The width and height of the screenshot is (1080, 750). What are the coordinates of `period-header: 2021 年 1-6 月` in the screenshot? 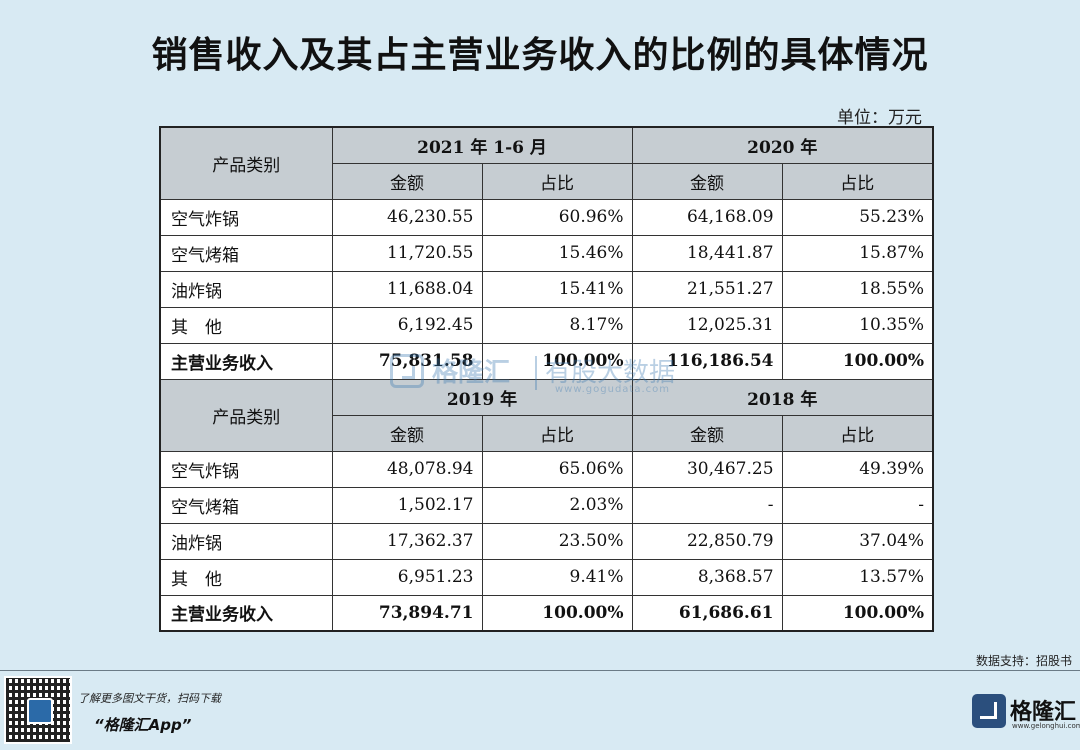 It's located at (482, 145).